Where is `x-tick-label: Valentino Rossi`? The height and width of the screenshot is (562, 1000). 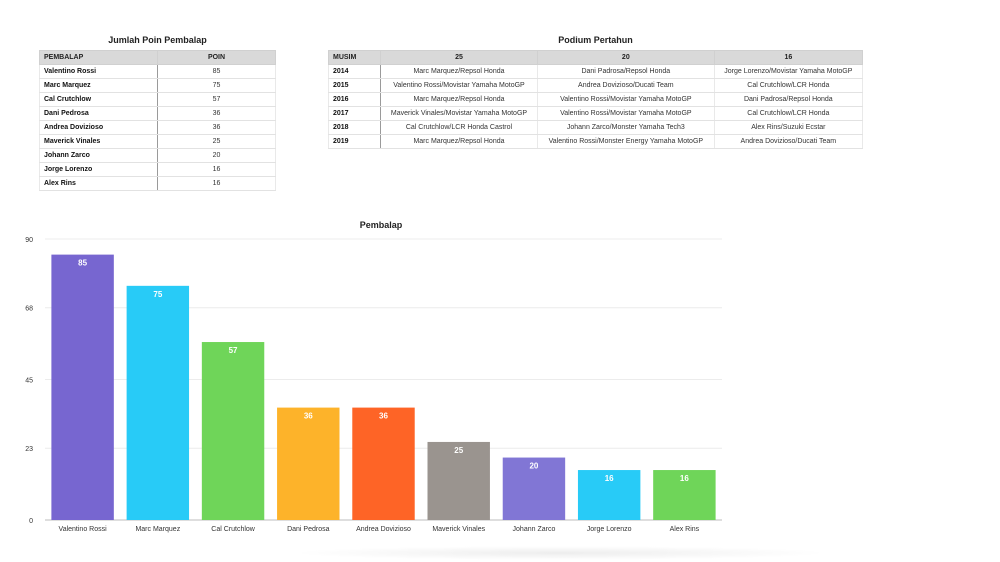 x-tick-label: Valentino Rossi is located at coordinates (83, 529).